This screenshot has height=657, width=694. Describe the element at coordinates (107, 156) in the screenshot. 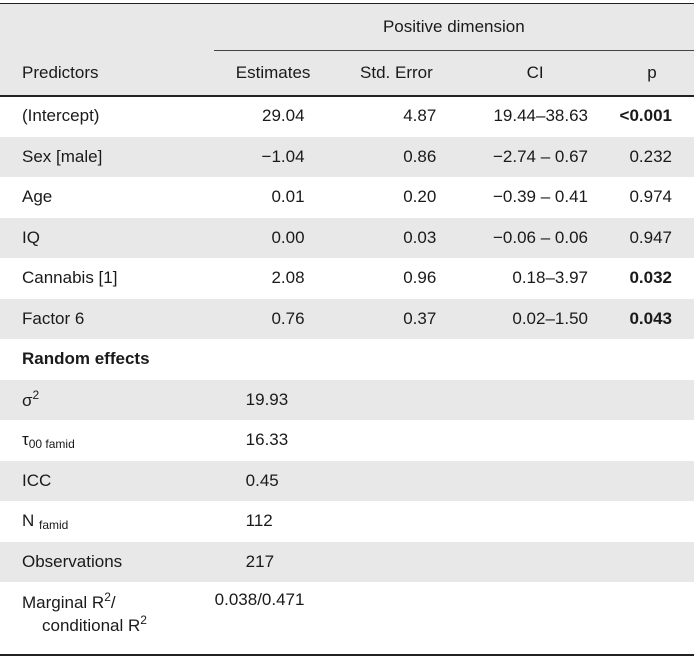

I see `predictor-cell: Sex [male]` at that location.